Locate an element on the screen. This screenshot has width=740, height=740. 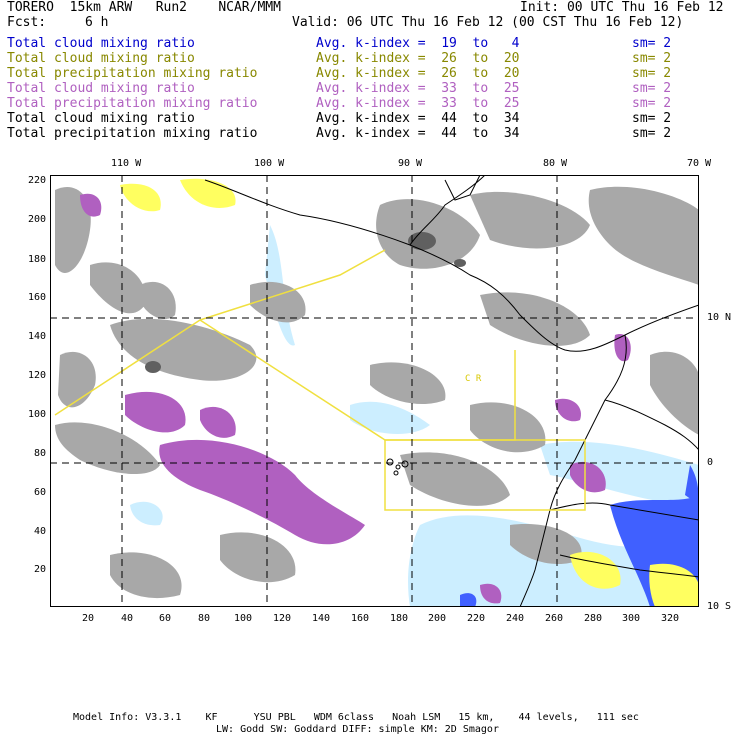
lon-label: 80 W is located at coordinates (555, 163).